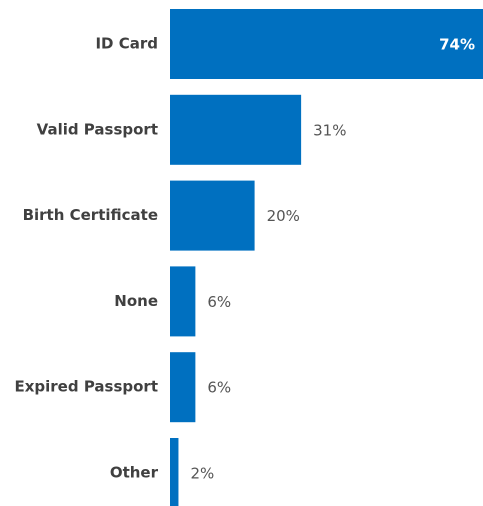 The image size is (483, 506). I want to click on category-label: Valid Passport, so click(97, 129).